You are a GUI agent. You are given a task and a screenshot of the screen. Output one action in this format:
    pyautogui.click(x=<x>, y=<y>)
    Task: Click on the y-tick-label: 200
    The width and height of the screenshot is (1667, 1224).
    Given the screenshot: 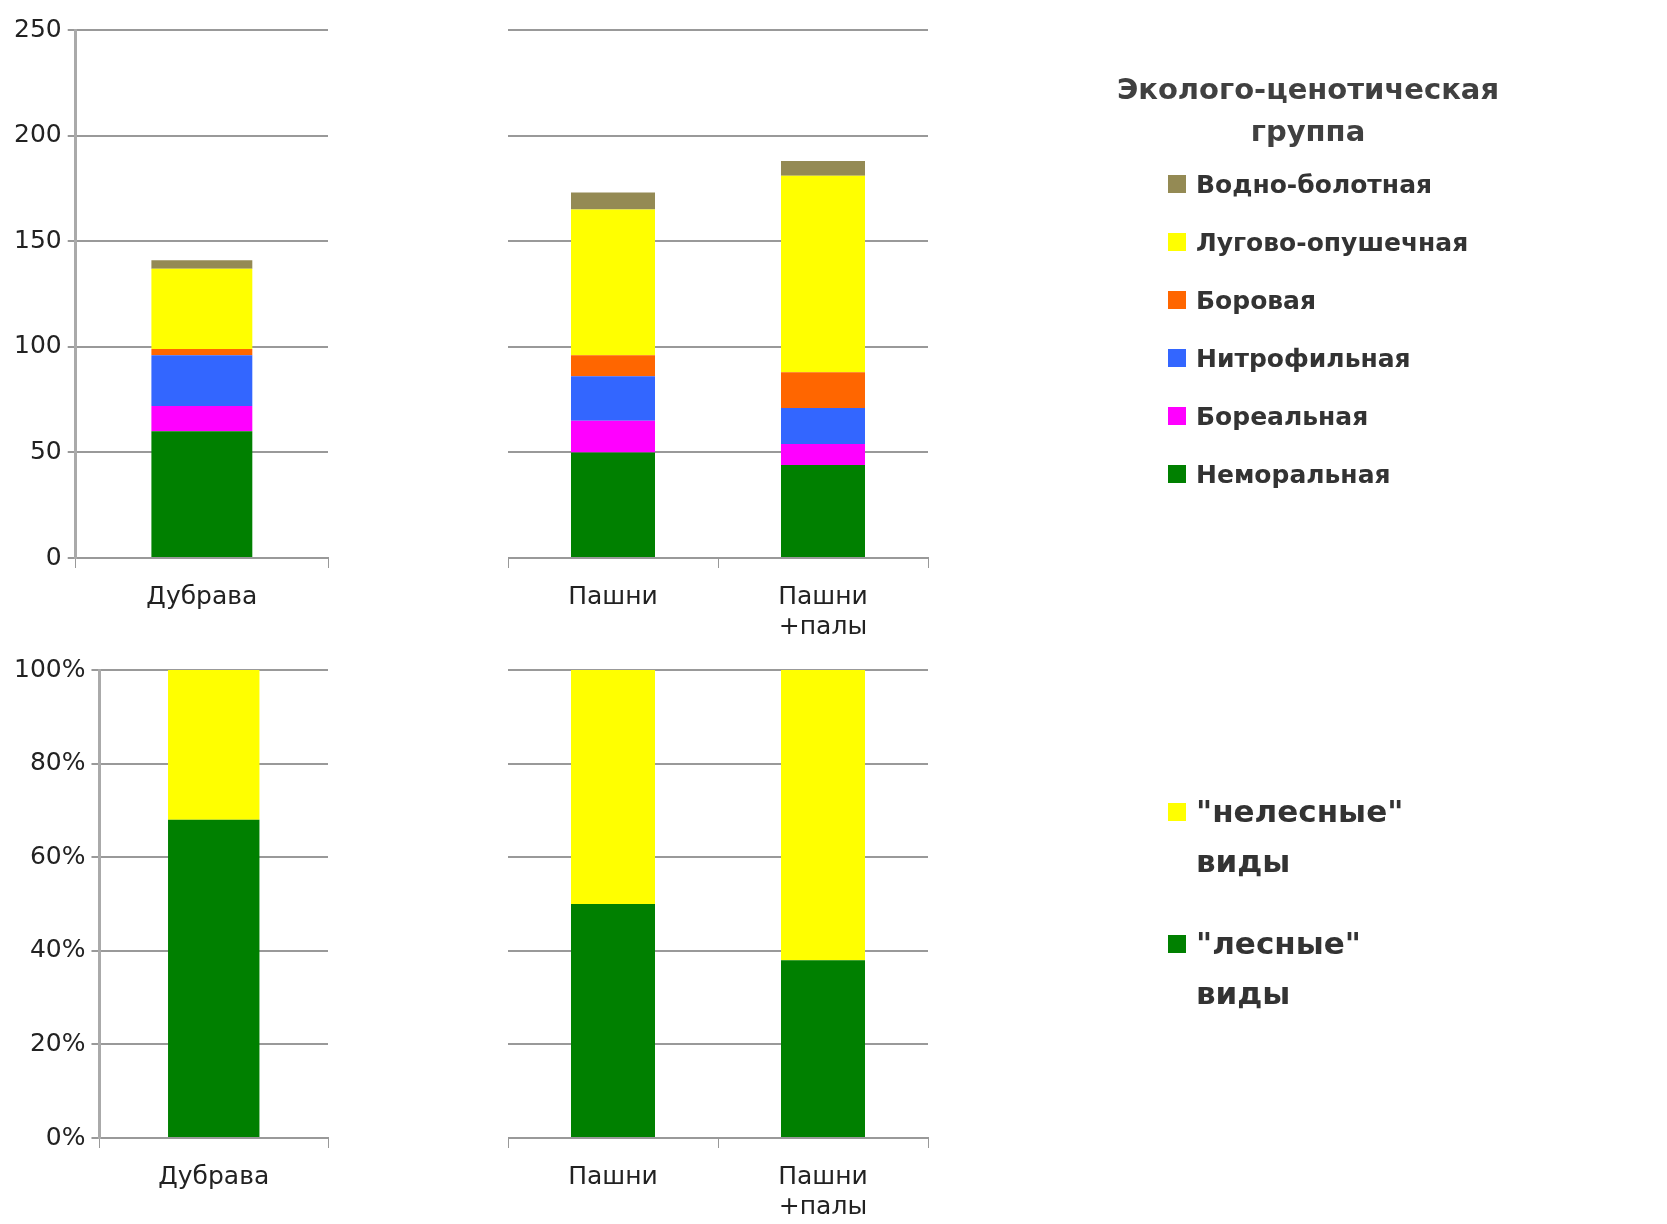 What is the action you would take?
    pyautogui.click(x=38, y=134)
    